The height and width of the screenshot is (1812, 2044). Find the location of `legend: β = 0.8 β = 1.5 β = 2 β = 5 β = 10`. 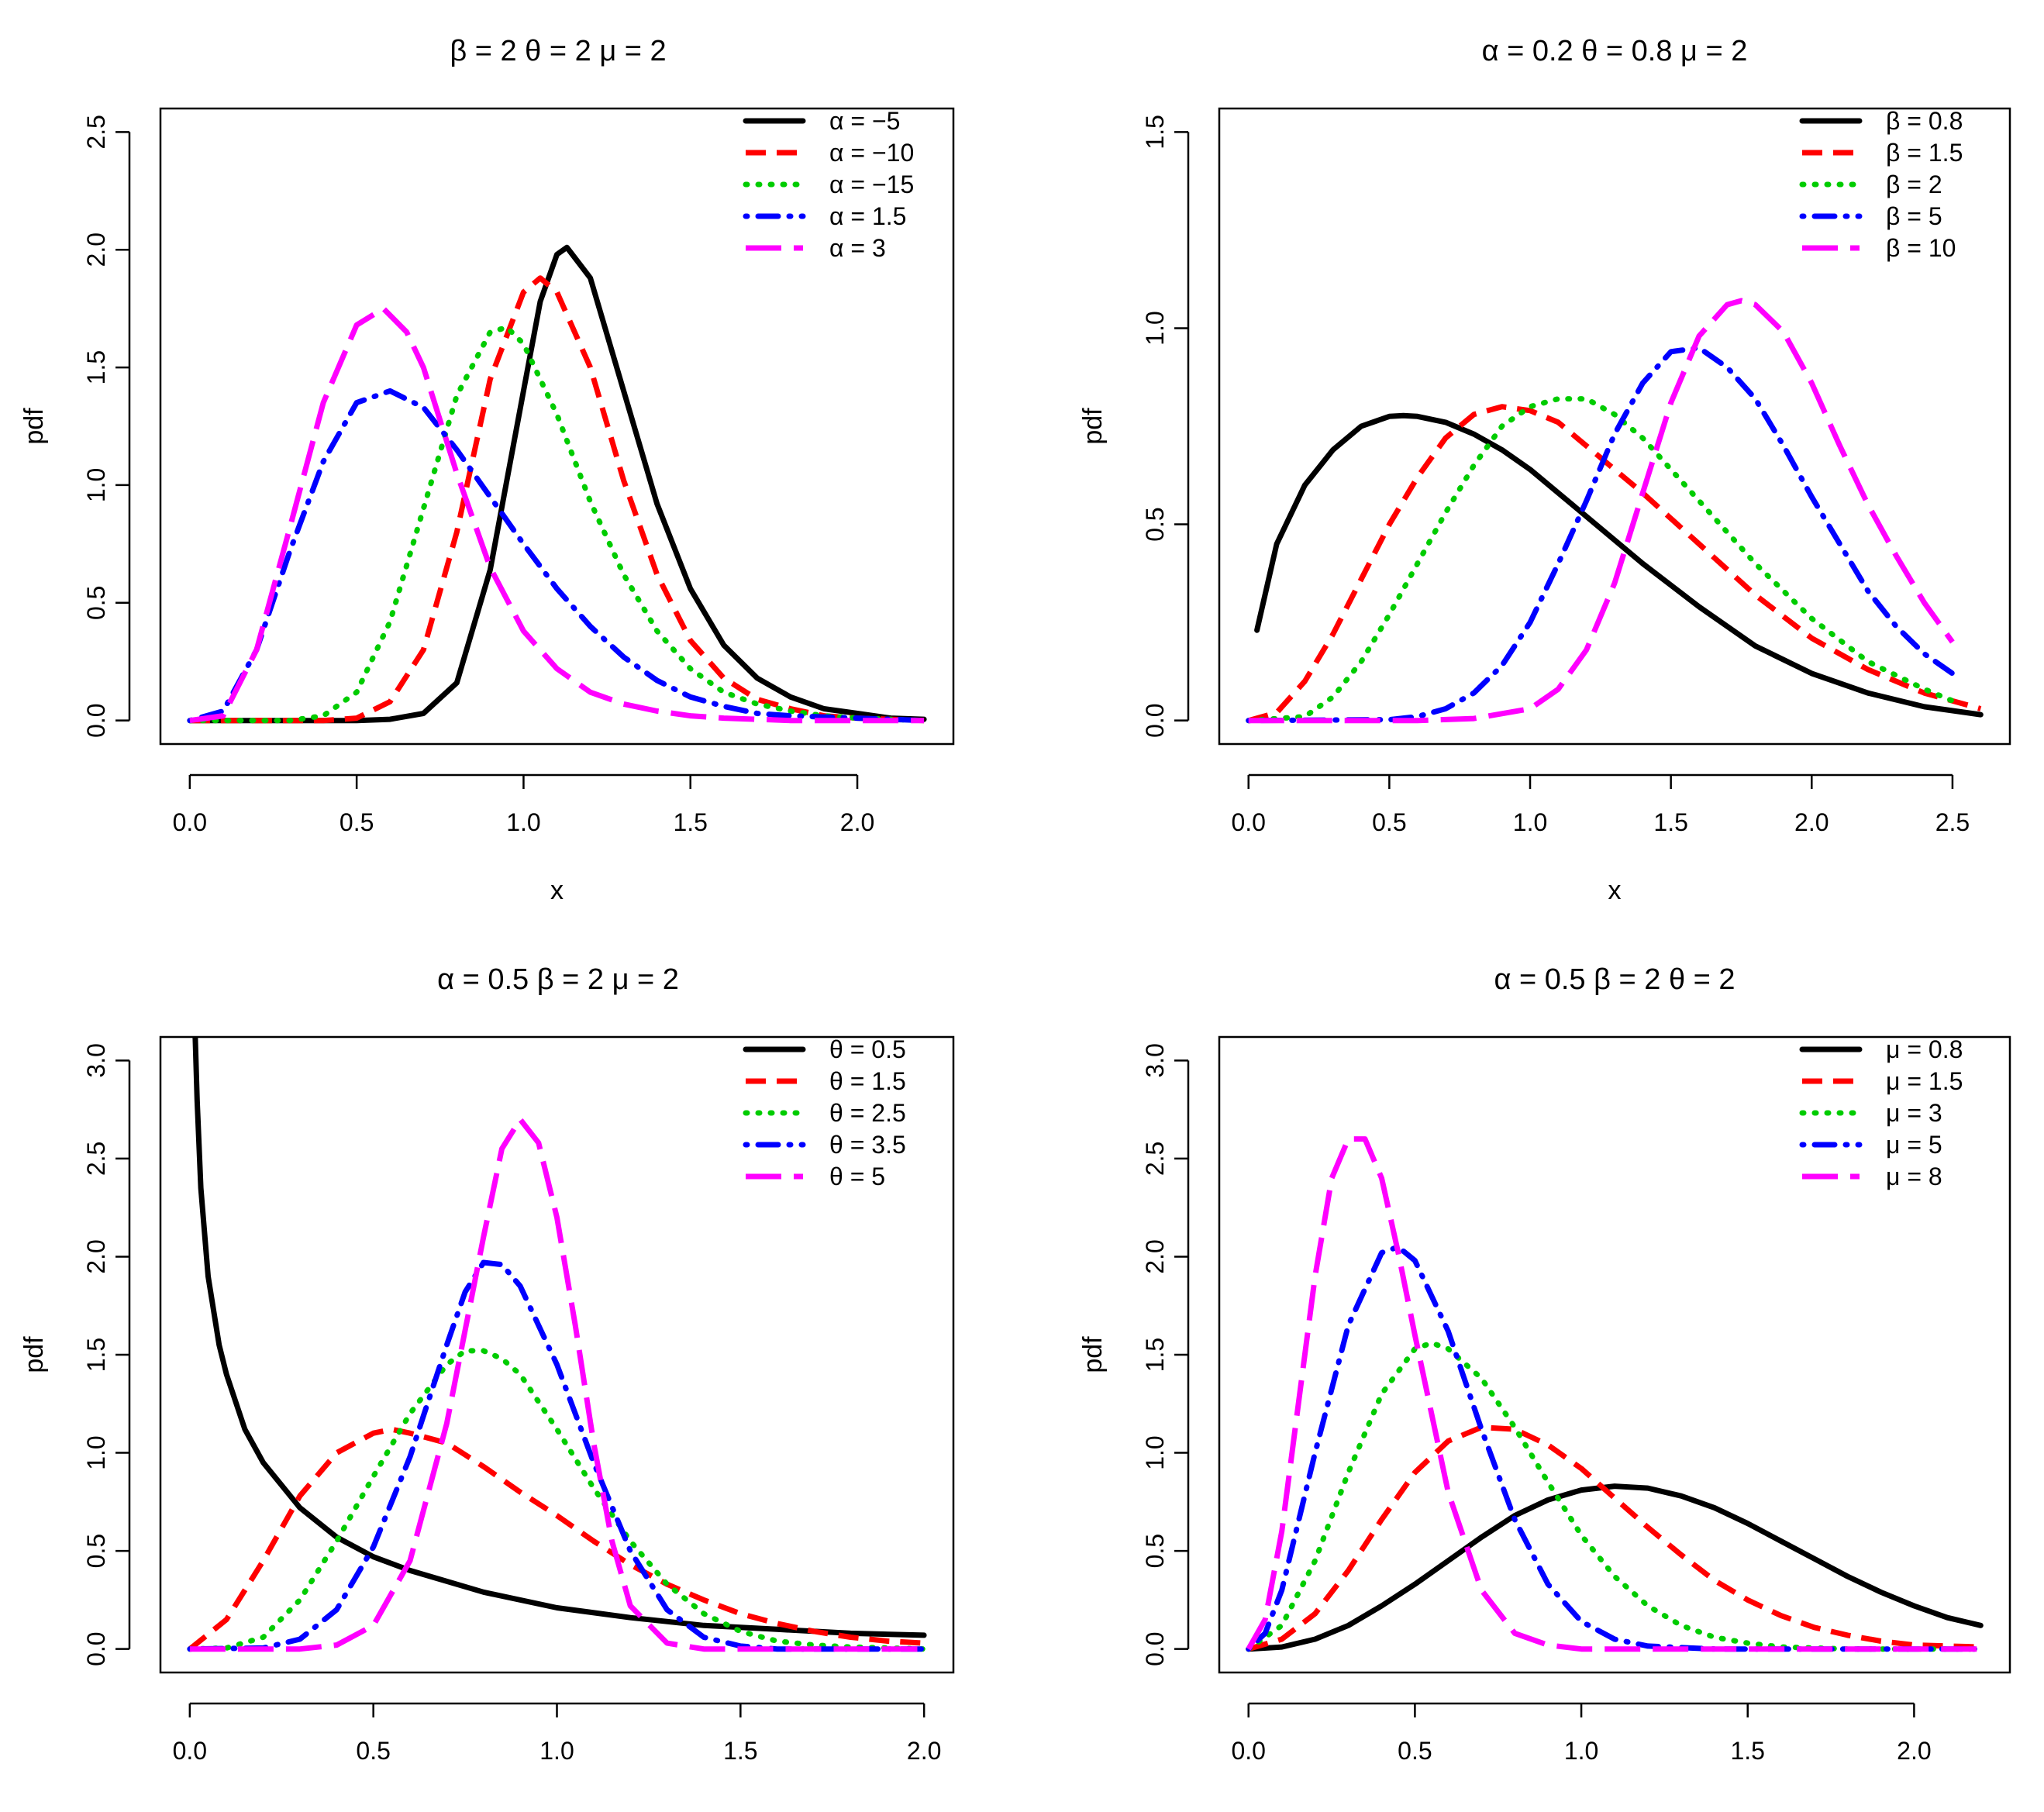

legend: β = 0.8 β = 1.5 β = 2 β = 5 β = 10 is located at coordinates (1881, 184).